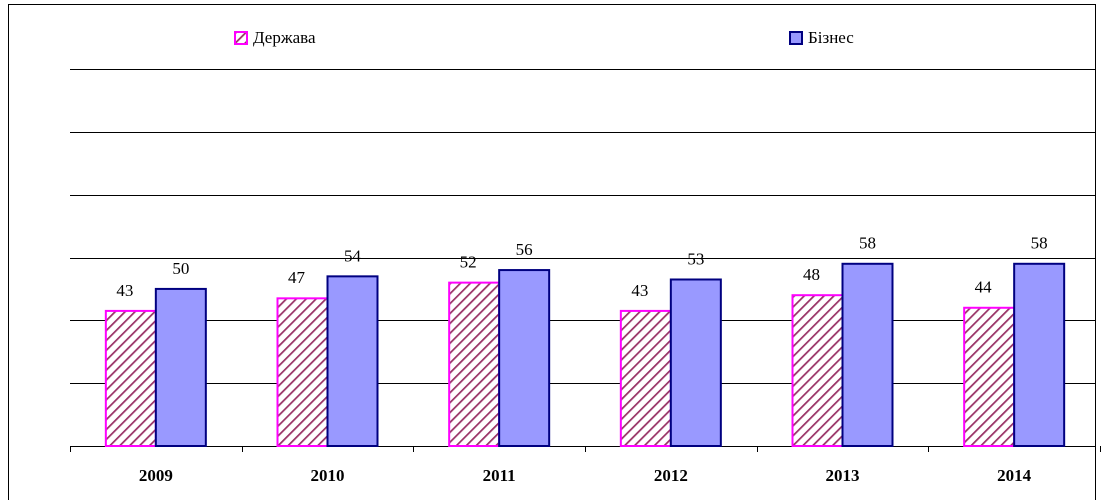  Describe the element at coordinates (984, 287) in the screenshot. I see `value-label: 44` at that location.